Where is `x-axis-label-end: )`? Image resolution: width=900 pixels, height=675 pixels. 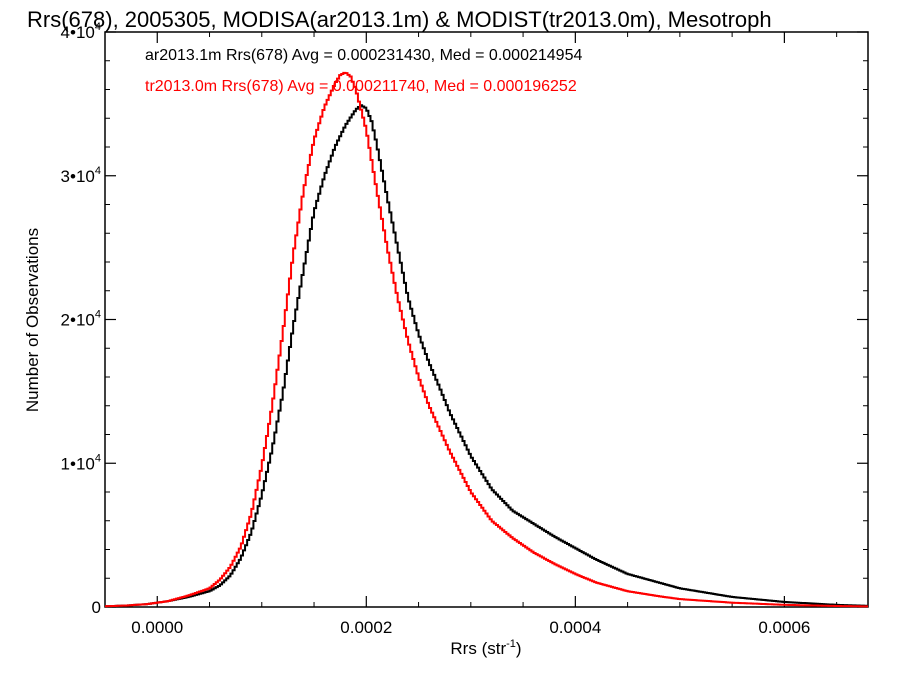 x-axis-label-end: ) is located at coordinates (519, 648).